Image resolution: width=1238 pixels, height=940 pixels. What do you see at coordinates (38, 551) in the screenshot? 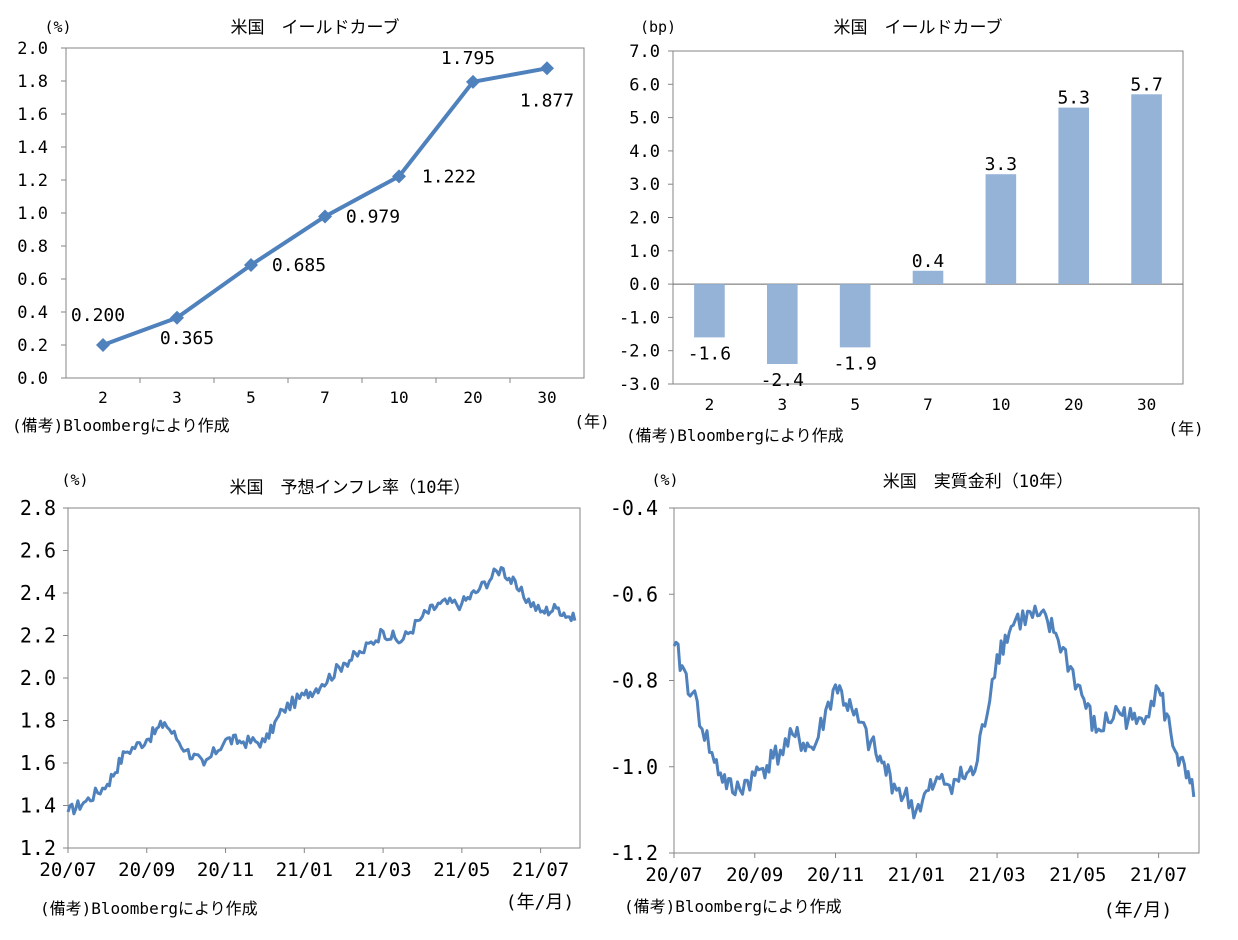
I see `y-tick-label: 2.6` at bounding box center [38, 551].